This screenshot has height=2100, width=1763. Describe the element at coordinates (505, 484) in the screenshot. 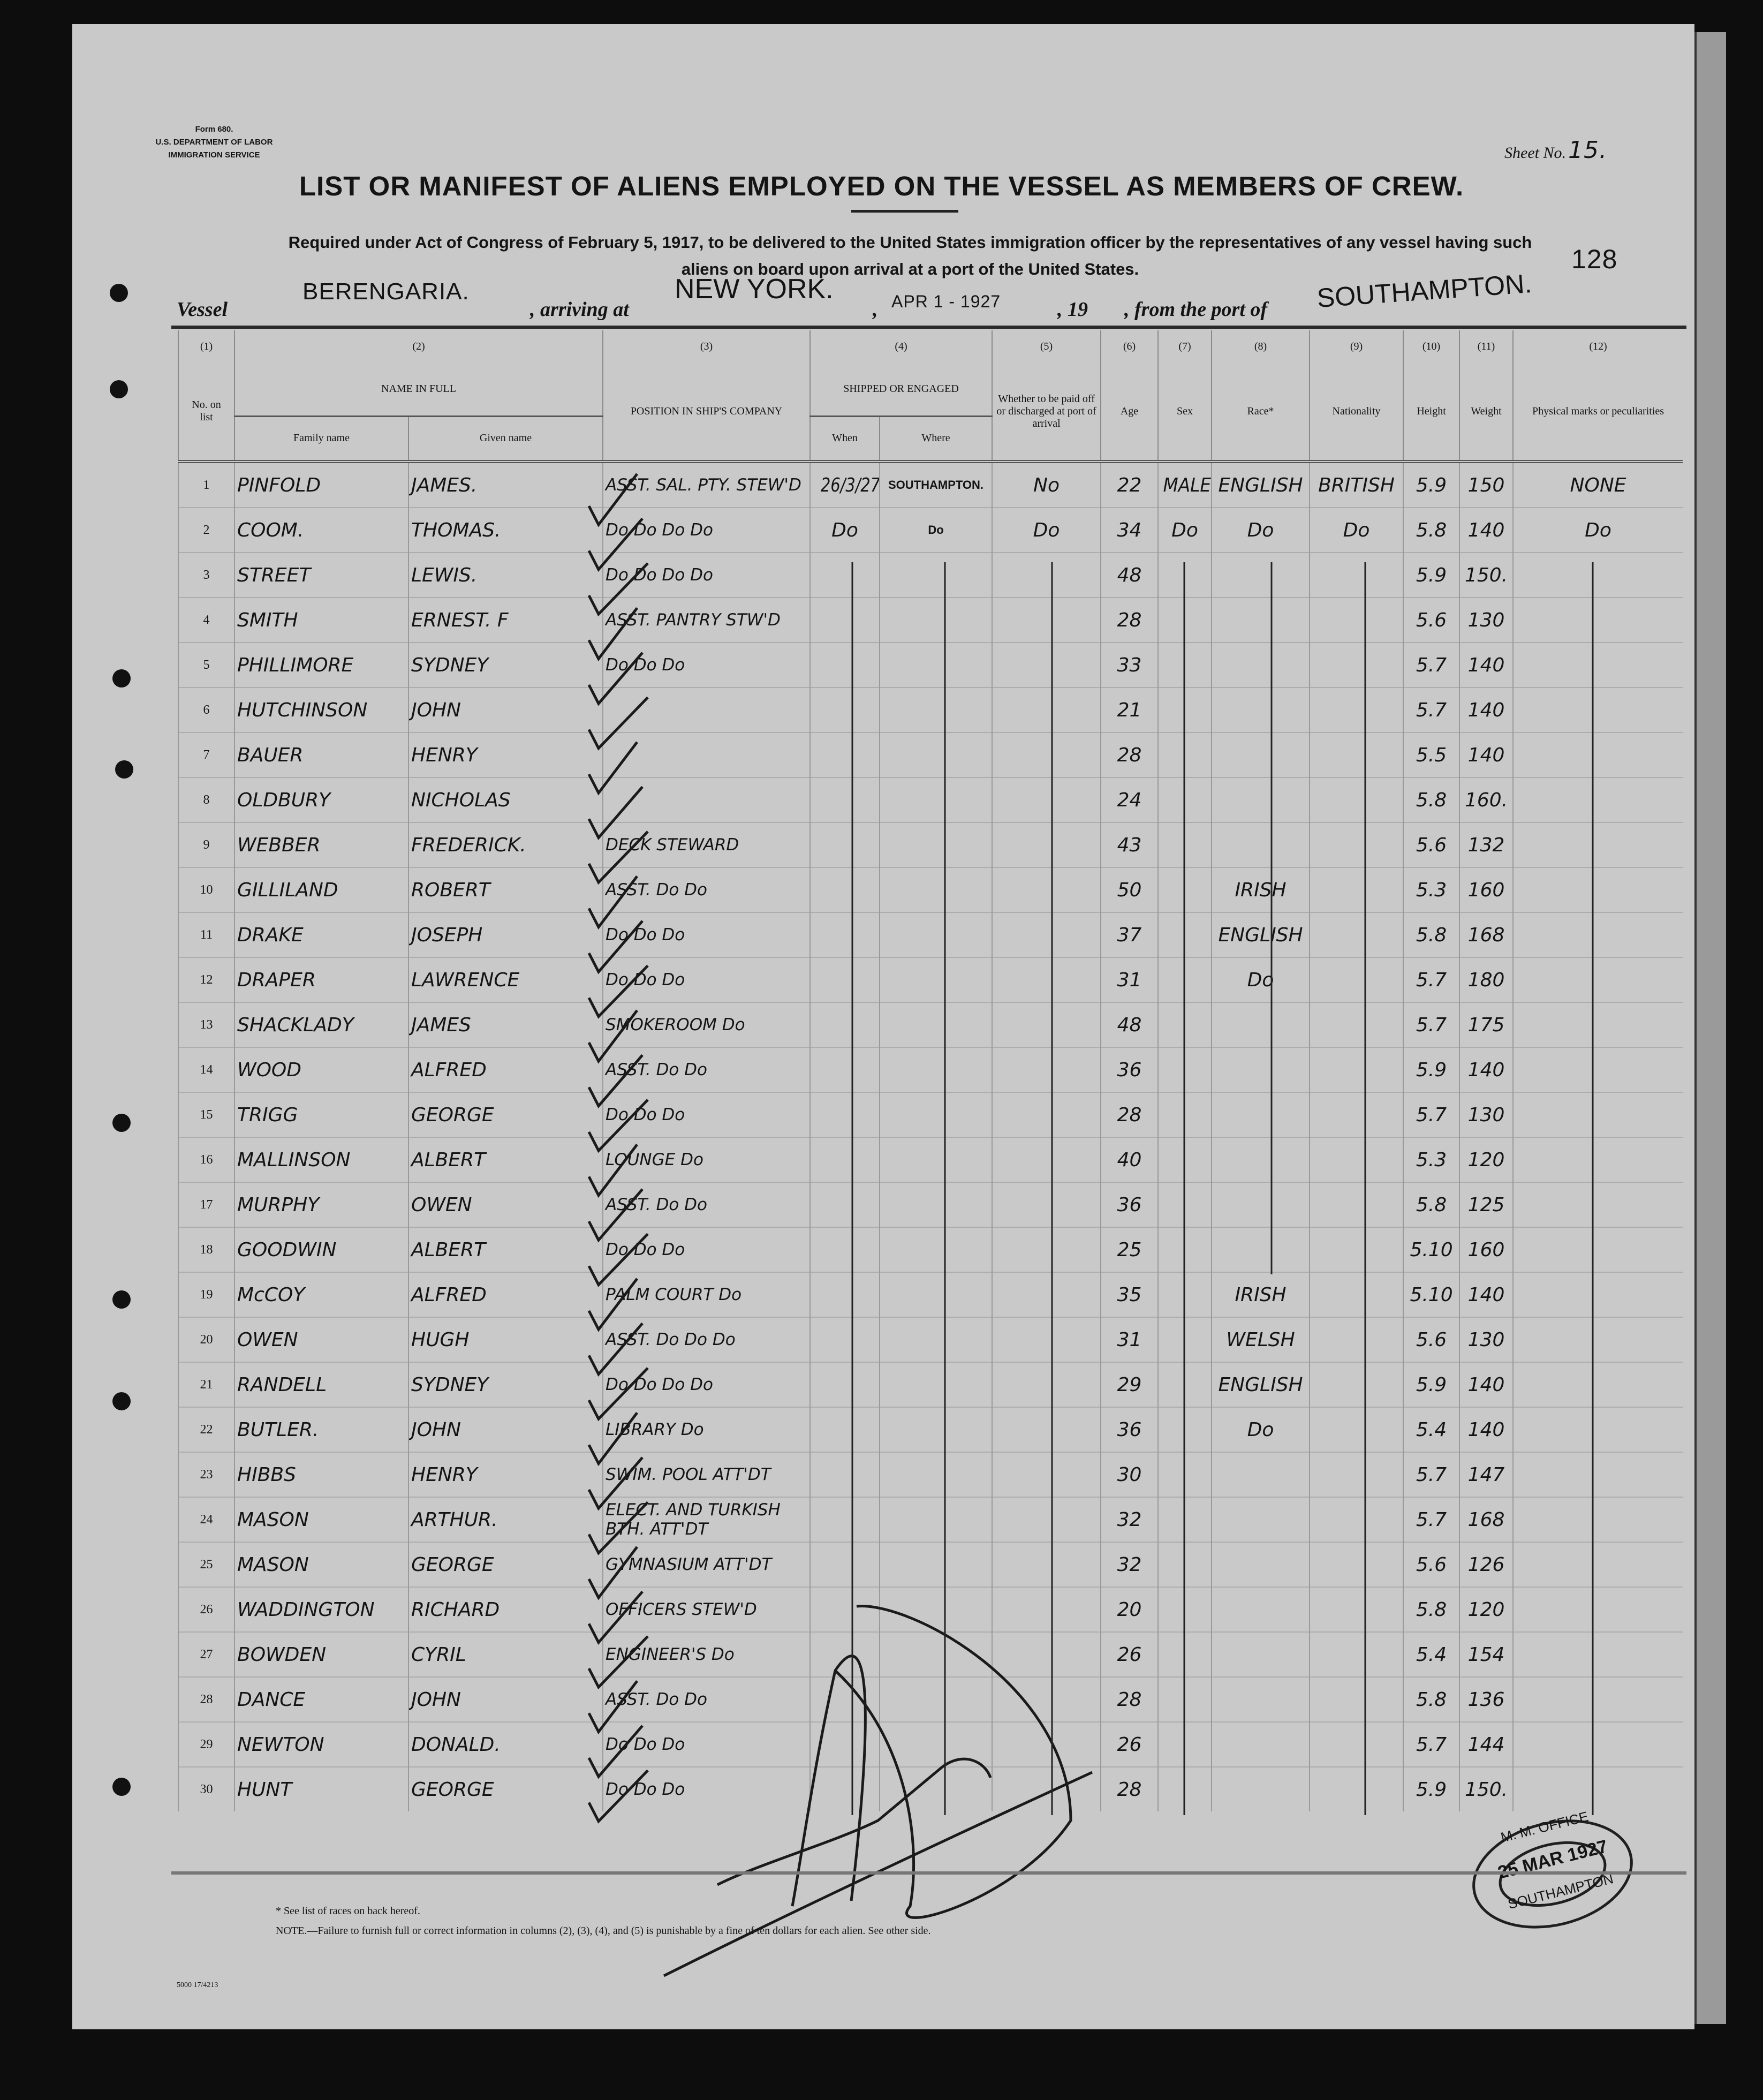

I see `given-name-cell: JAMES.` at that location.